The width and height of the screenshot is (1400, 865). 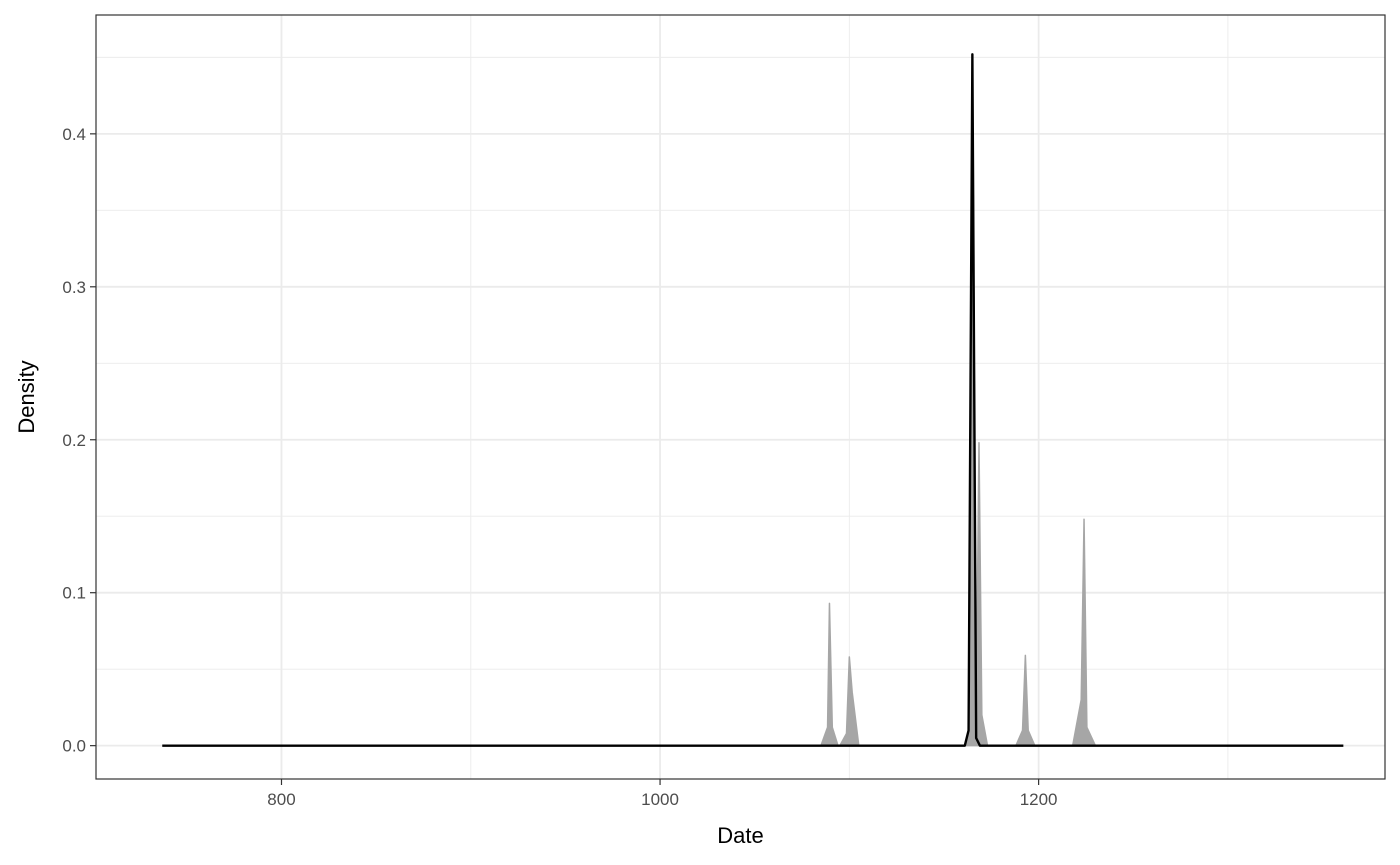 What do you see at coordinates (74, 746) in the screenshot?
I see `y-tick-label: 0.0` at bounding box center [74, 746].